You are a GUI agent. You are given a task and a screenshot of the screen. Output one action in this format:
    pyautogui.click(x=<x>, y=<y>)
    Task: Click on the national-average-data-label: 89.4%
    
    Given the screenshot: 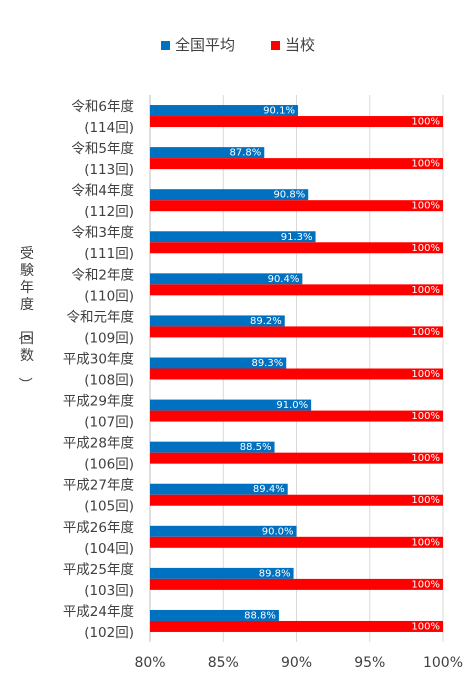 What is the action you would take?
    pyautogui.click(x=269, y=489)
    